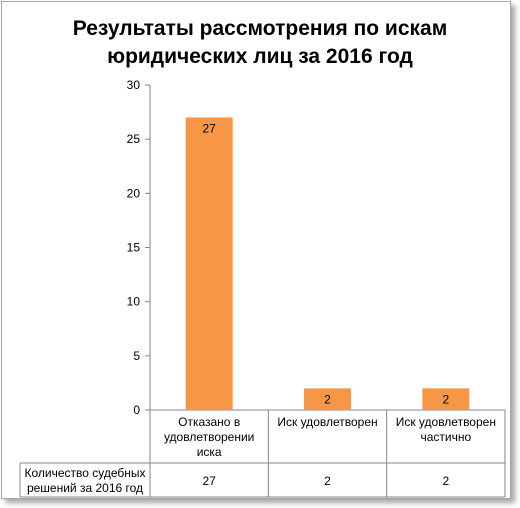 The height and width of the screenshot is (508, 520). What do you see at coordinates (260, 28) in the screenshot?
I see `chart-title-line: Результаты рассмотрения по искам` at bounding box center [260, 28].